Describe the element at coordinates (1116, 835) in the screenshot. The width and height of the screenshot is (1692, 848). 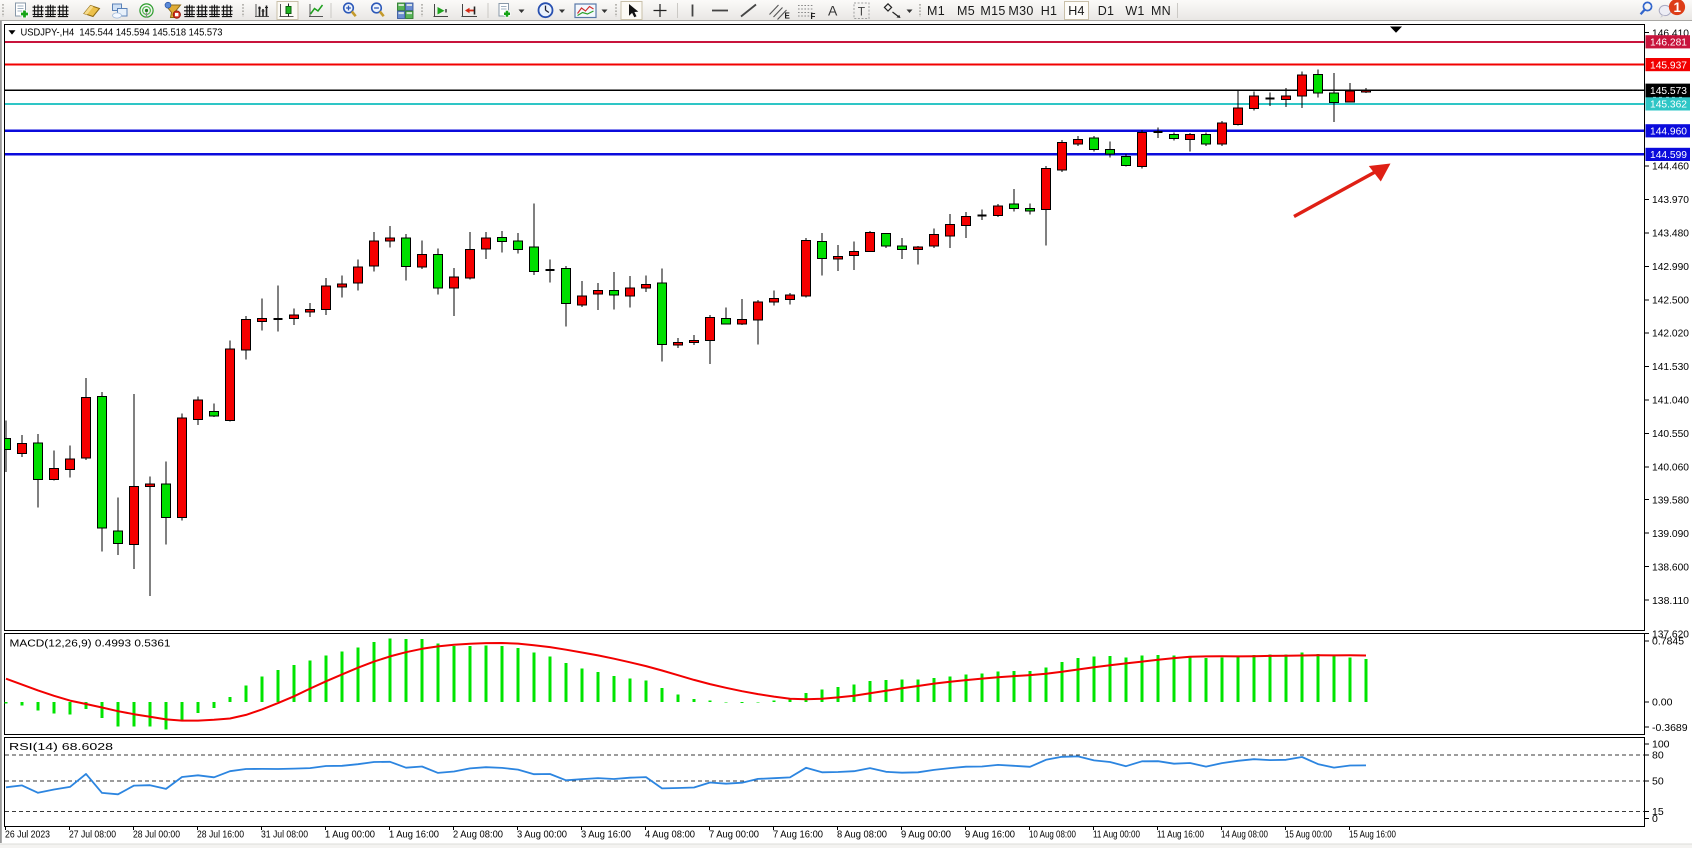
I see `svg-text: 11 Aug 00:00` at that location.